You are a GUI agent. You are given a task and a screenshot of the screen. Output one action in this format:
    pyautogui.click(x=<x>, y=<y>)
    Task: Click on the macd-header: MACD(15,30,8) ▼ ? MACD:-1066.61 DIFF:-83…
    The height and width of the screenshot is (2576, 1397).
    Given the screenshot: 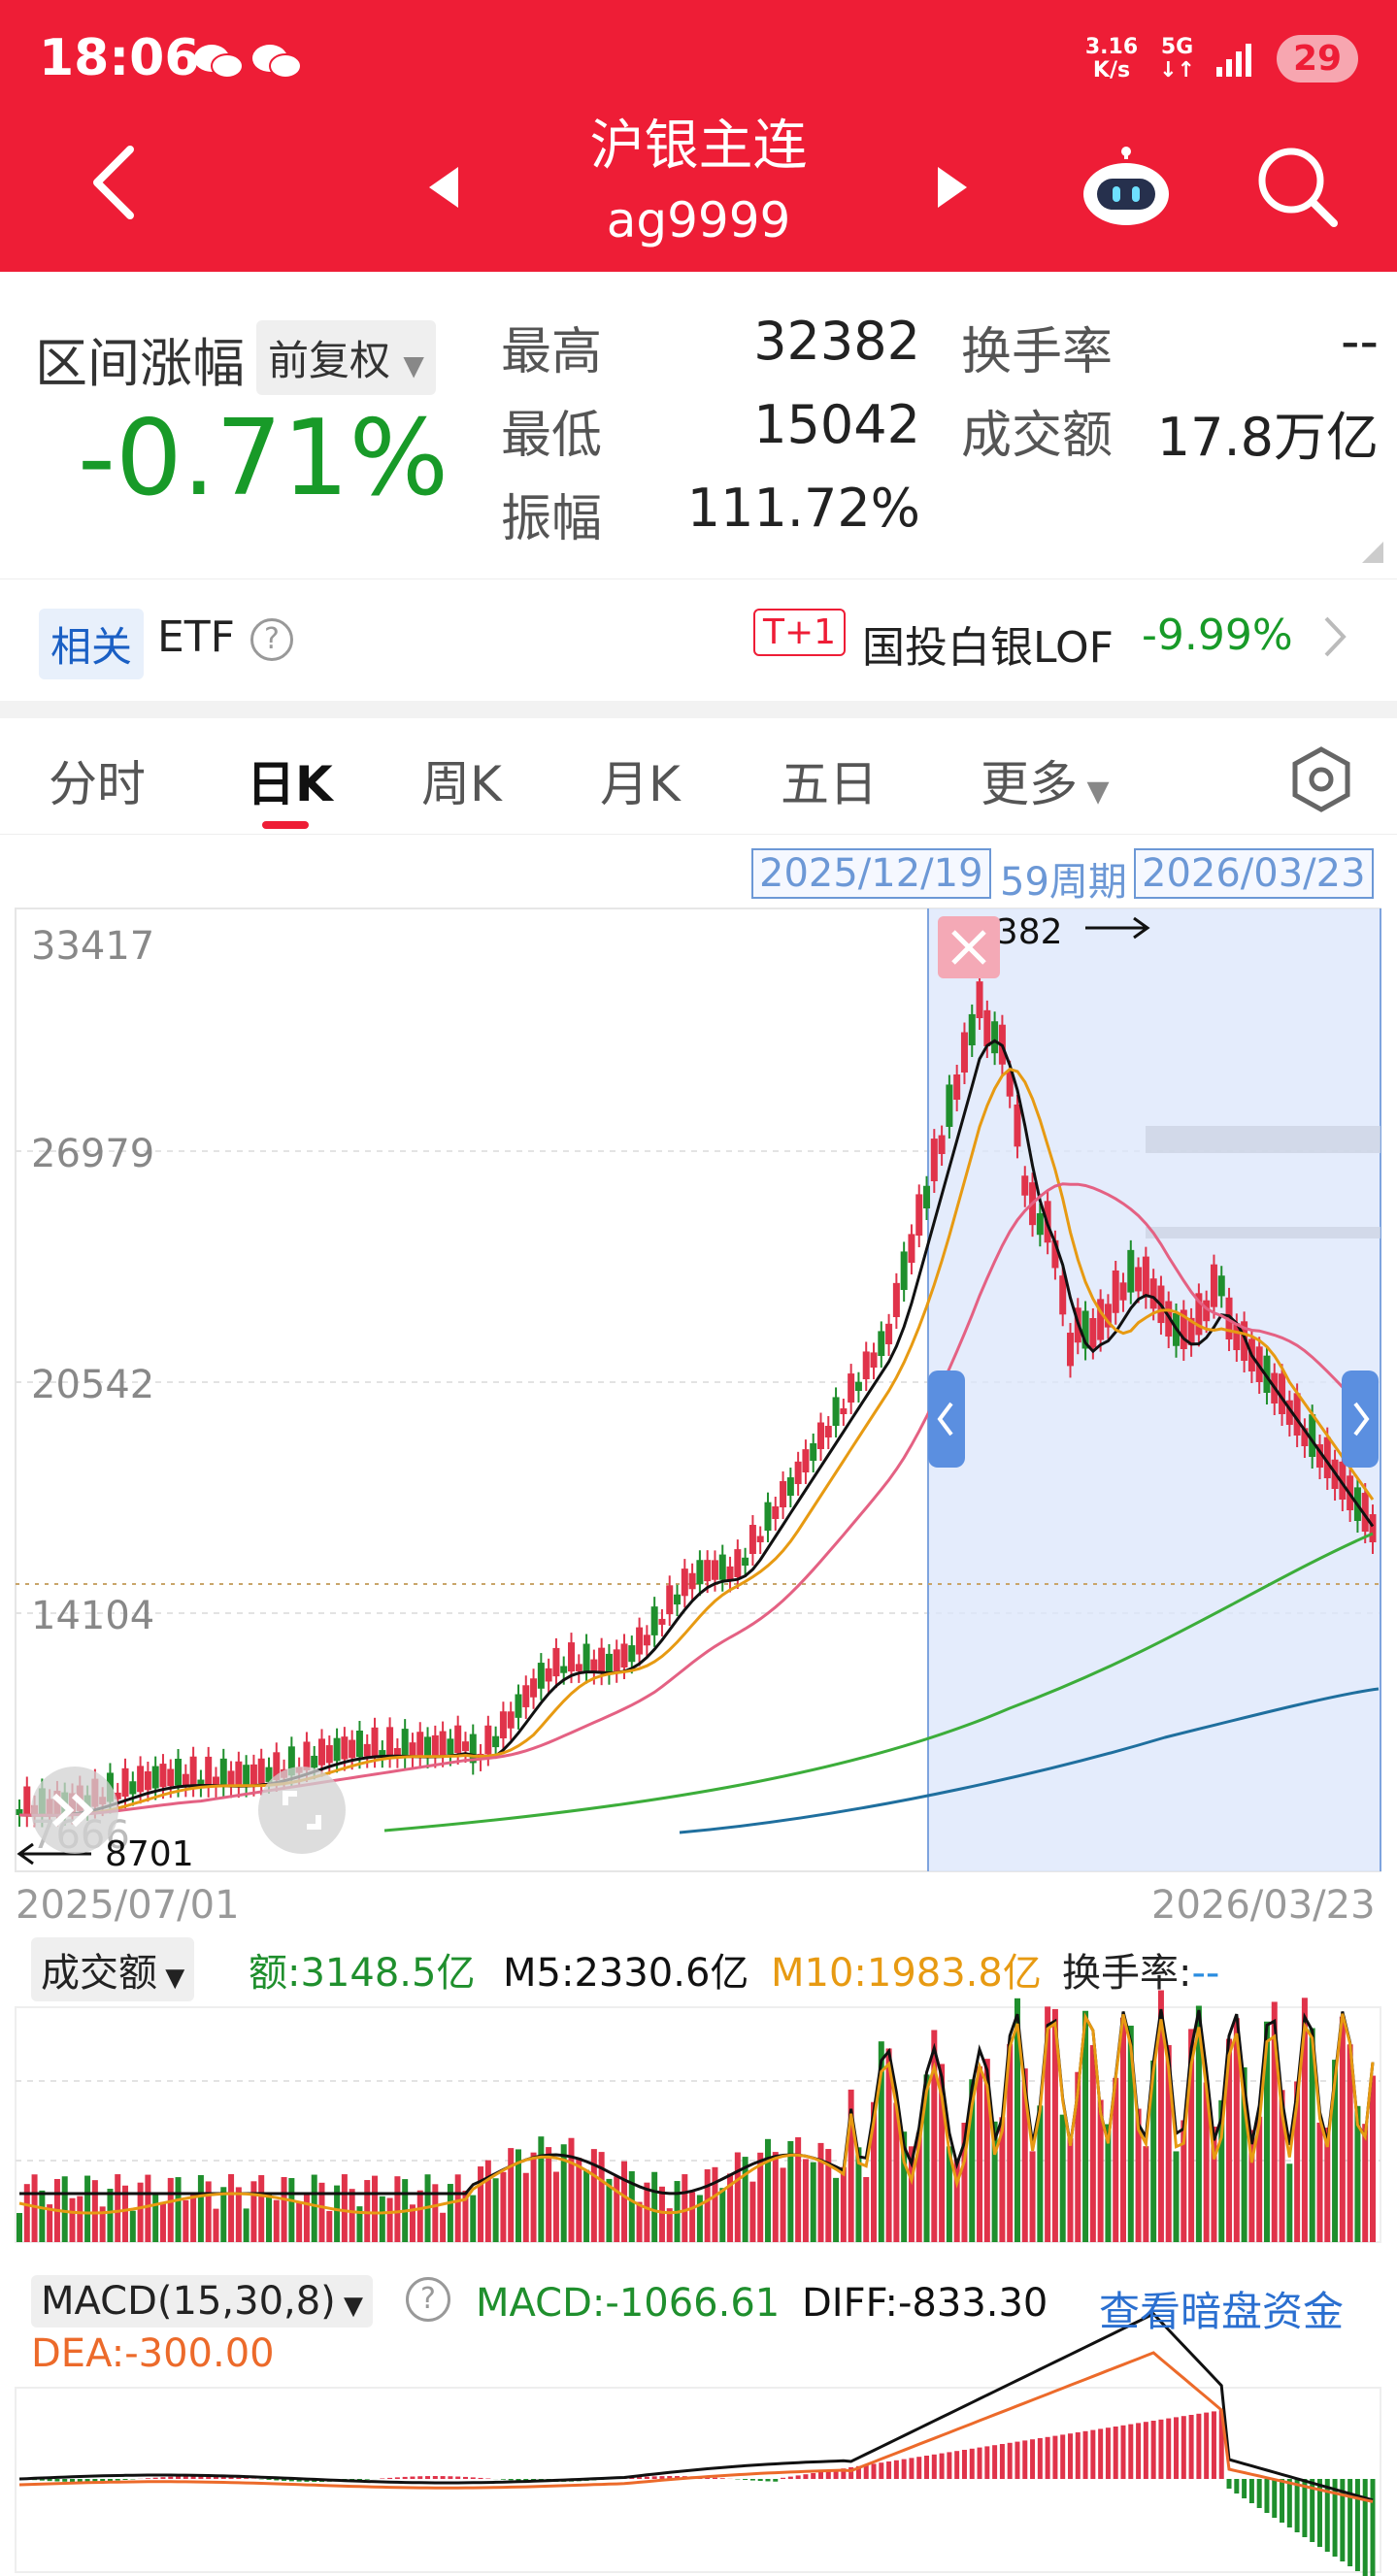 What is the action you would take?
    pyautogui.click(x=698, y=2333)
    